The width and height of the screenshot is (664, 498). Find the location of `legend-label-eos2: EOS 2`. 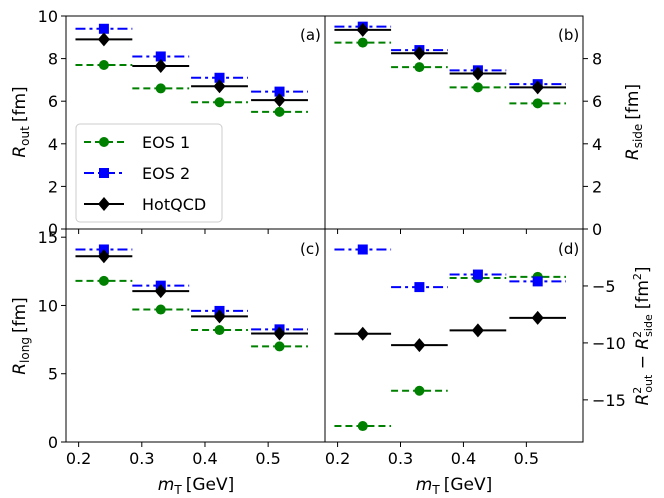

legend-label-eos2: EOS 2 is located at coordinates (166, 173).